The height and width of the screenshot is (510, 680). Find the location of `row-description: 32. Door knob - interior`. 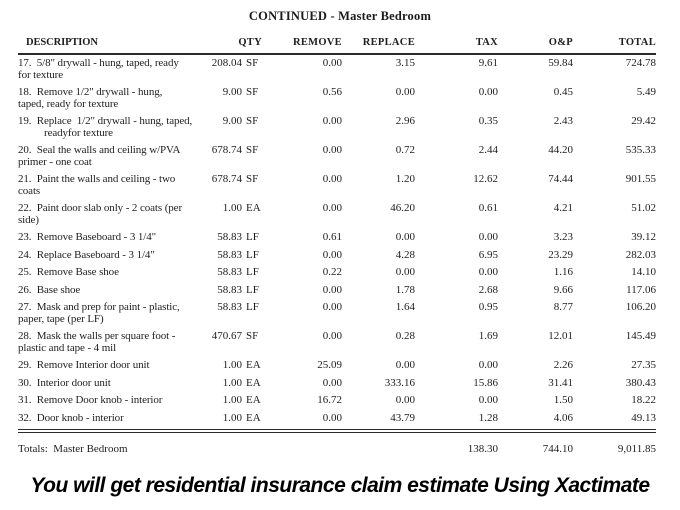

row-description: 32. Door knob - interior is located at coordinates (113, 418).